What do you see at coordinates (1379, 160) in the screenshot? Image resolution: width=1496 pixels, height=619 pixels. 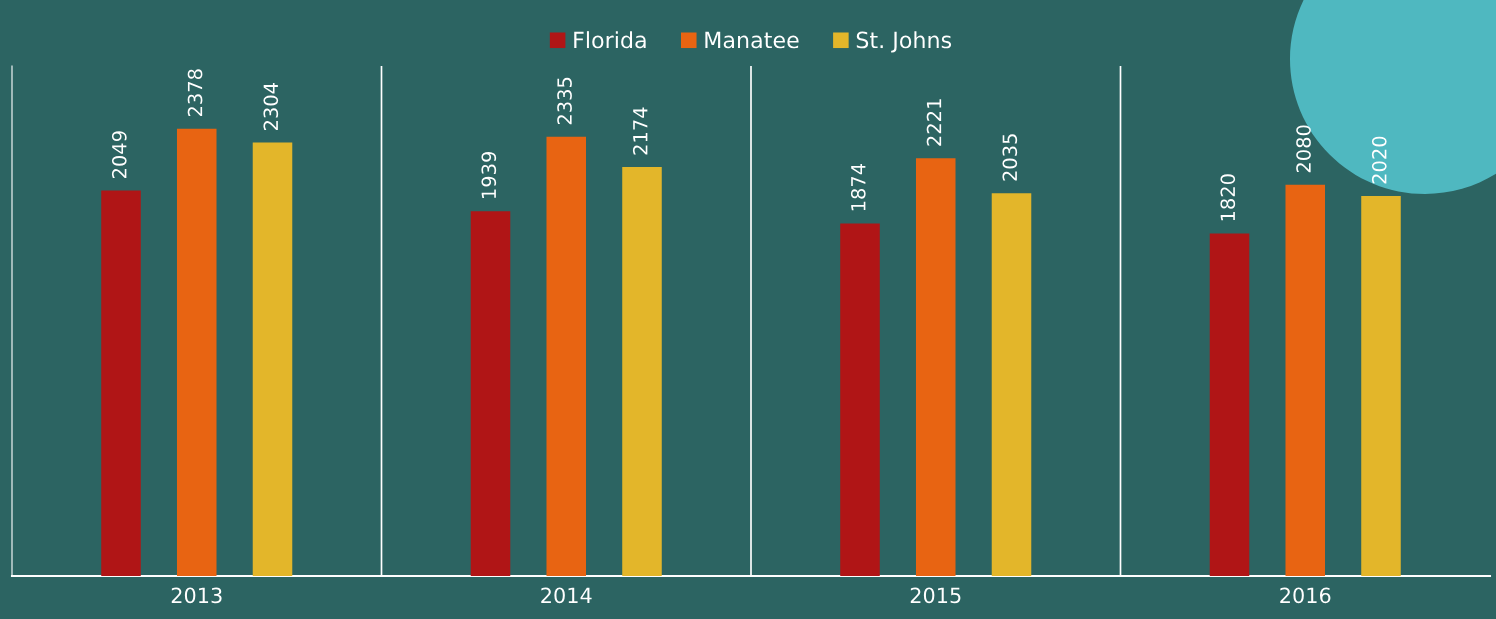 I see `data-label: 2020` at bounding box center [1379, 160].